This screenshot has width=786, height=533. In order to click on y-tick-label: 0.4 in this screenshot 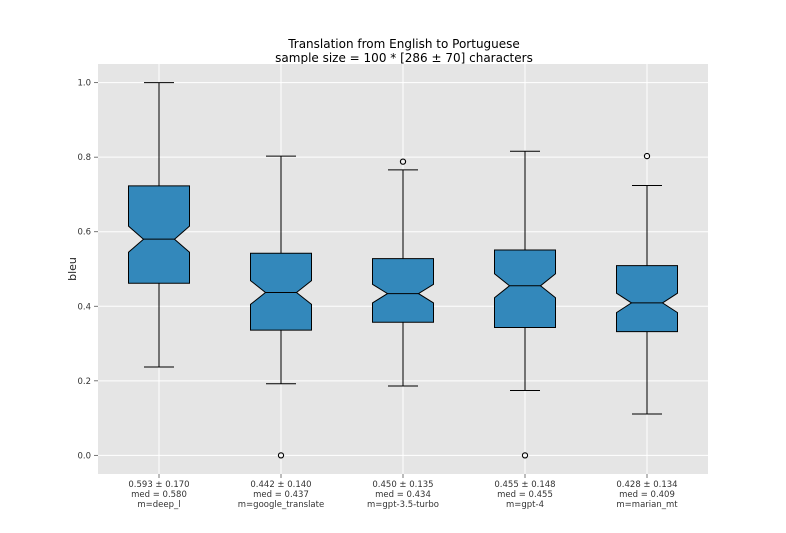, I will do `click(84, 307)`.